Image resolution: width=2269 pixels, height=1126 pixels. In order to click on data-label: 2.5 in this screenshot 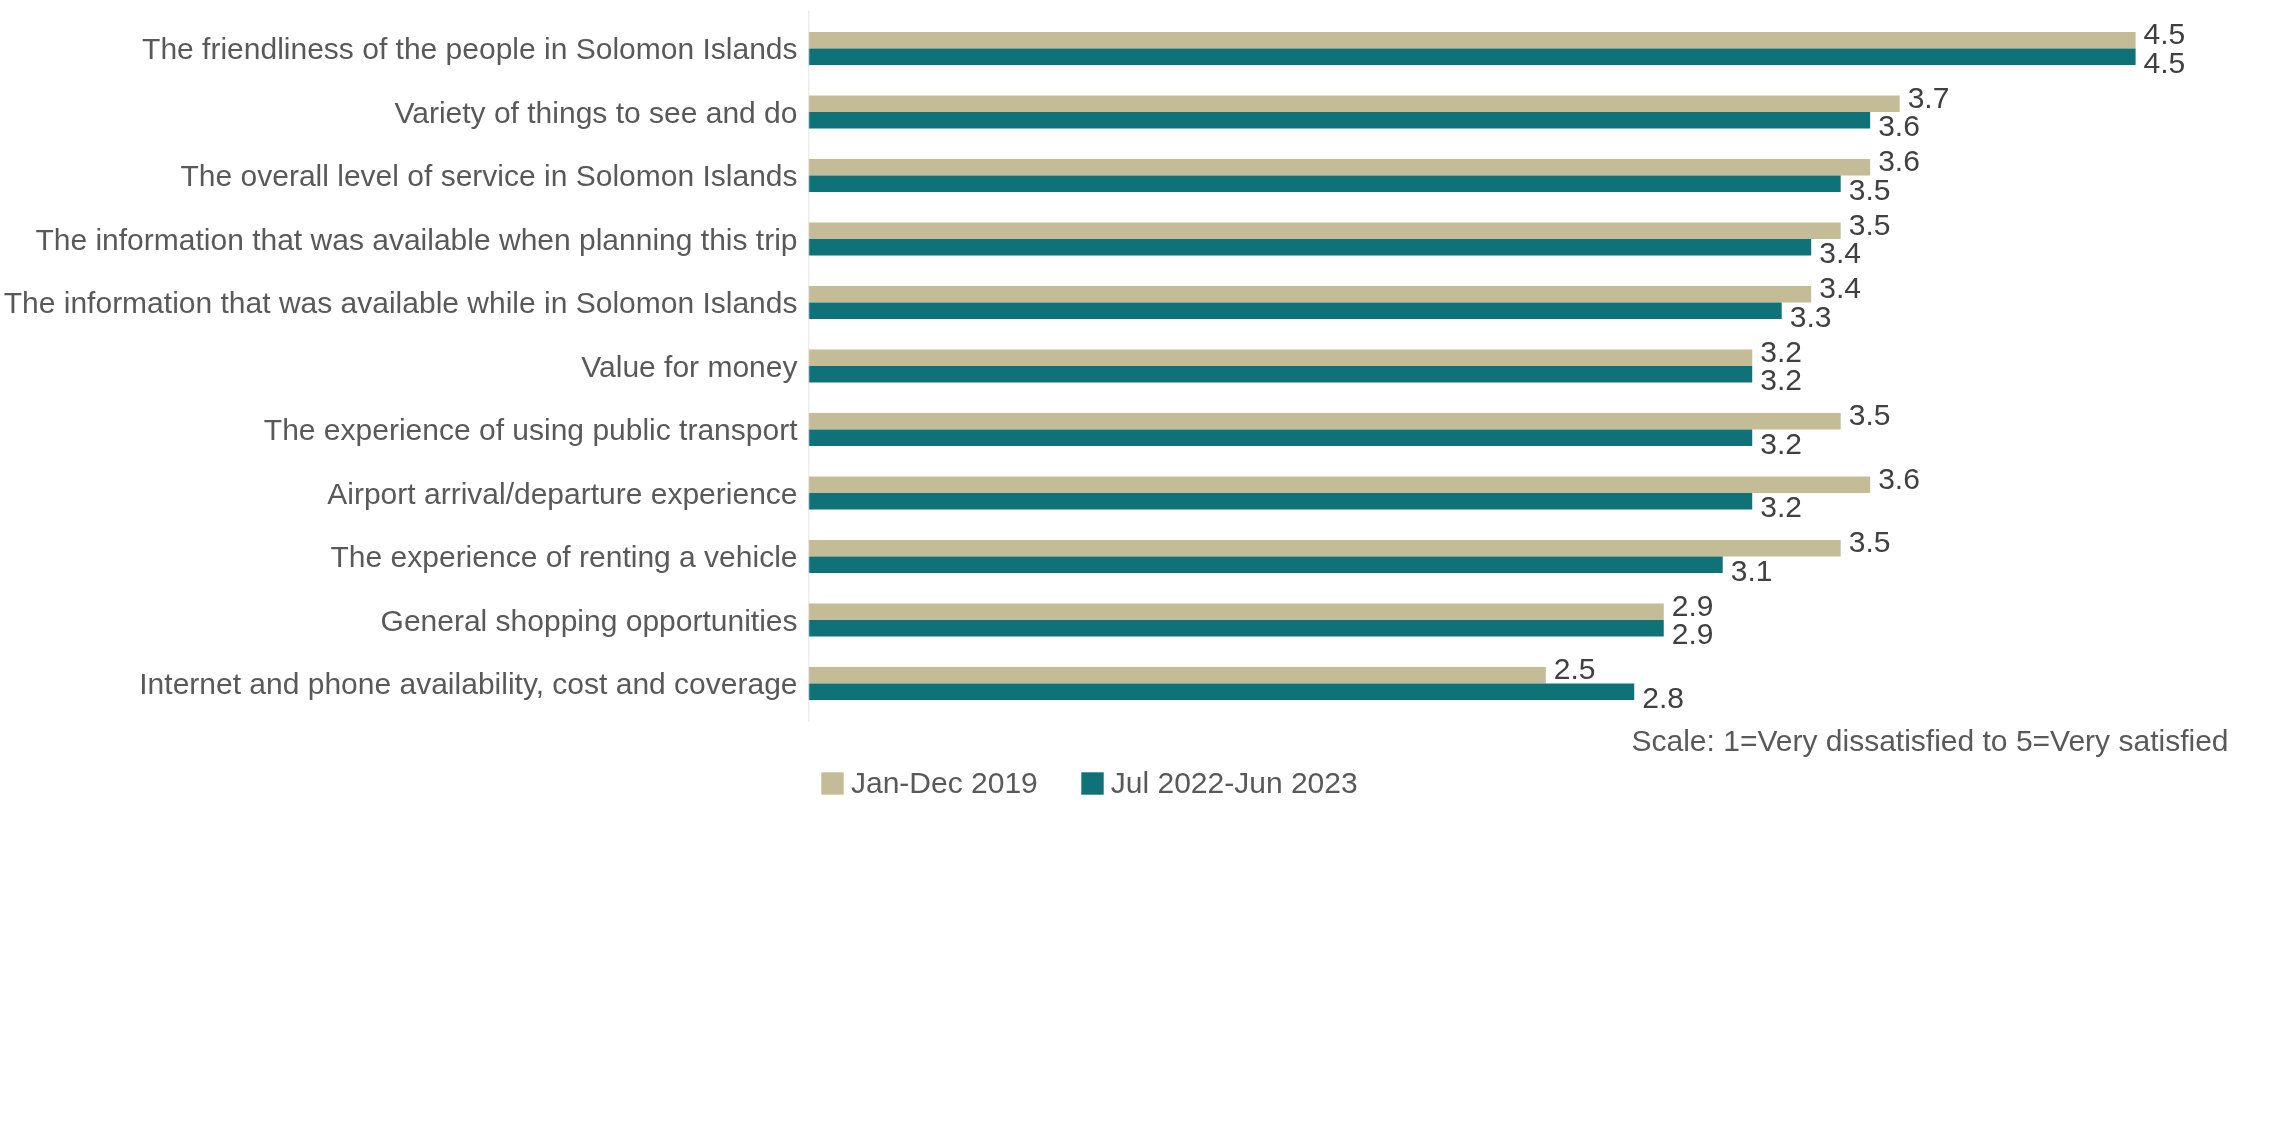, I will do `click(1574, 669)`.